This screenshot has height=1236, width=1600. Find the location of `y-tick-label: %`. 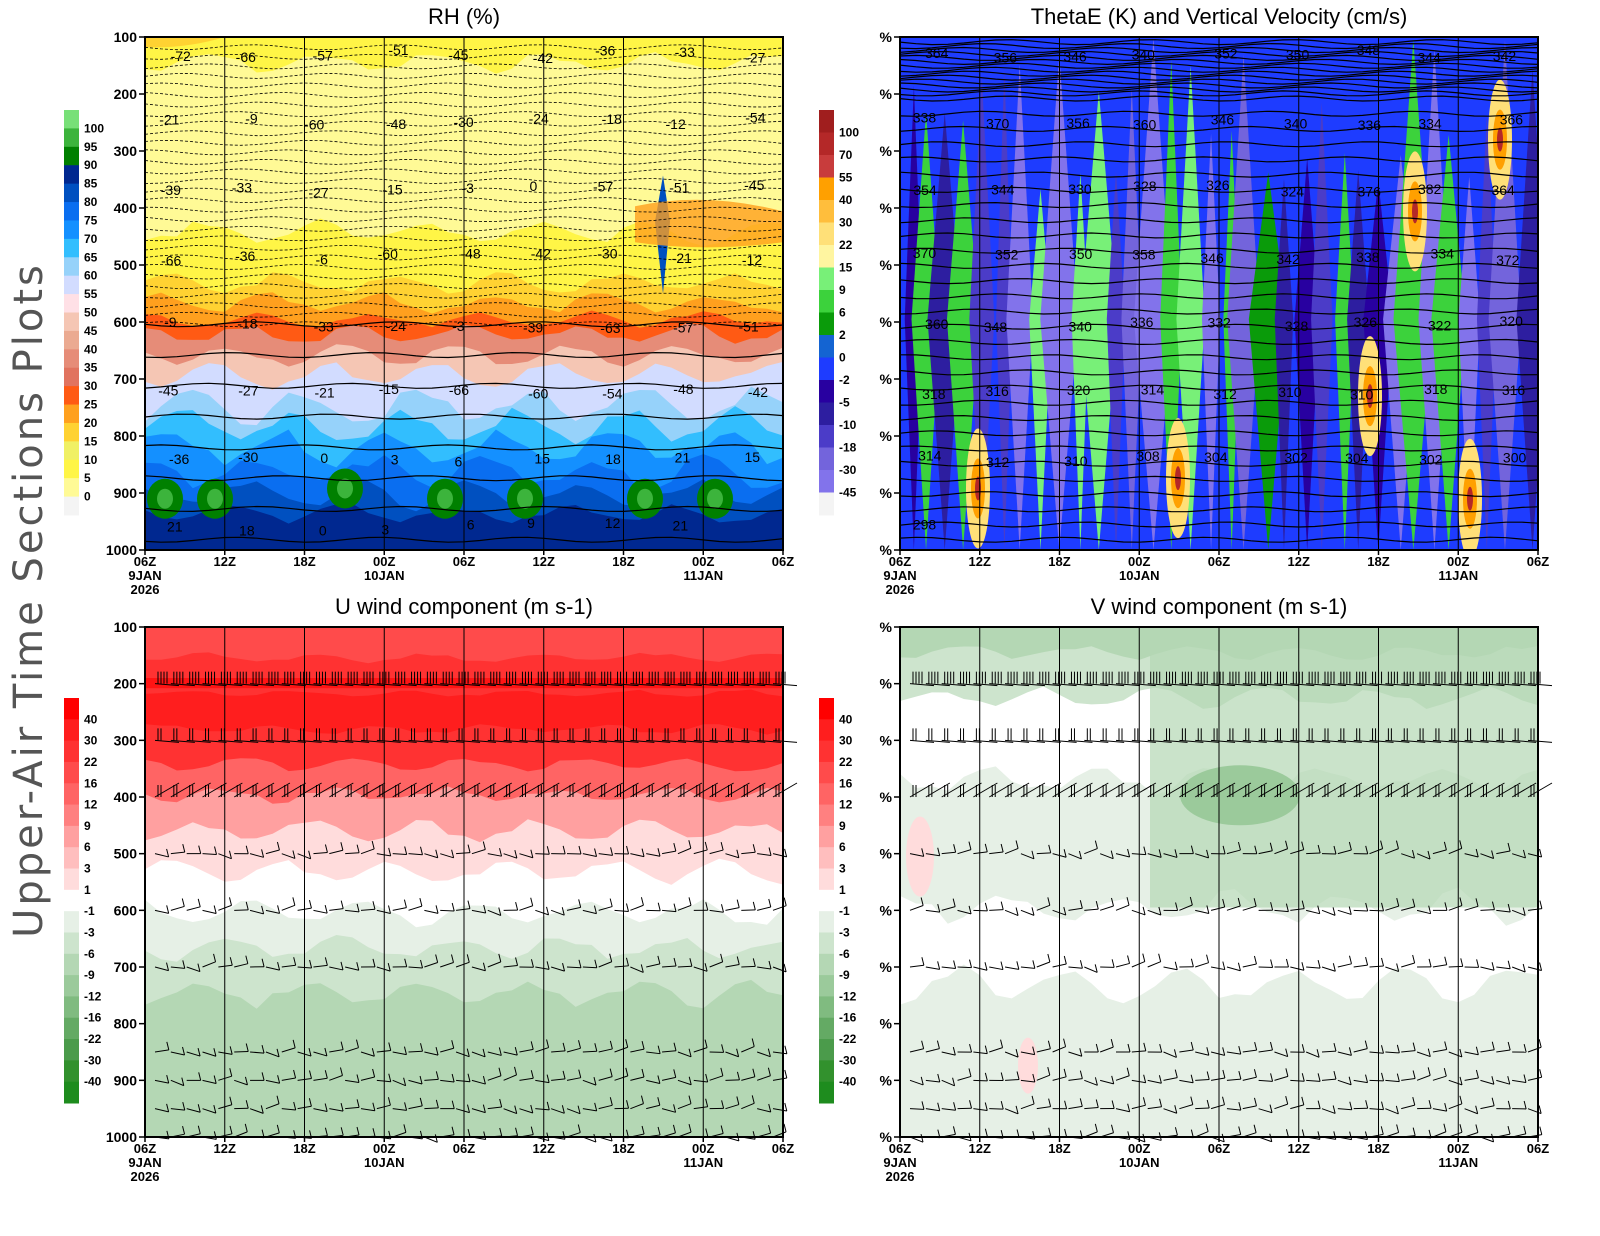

y-tick-label: % is located at coordinates (886, 854).